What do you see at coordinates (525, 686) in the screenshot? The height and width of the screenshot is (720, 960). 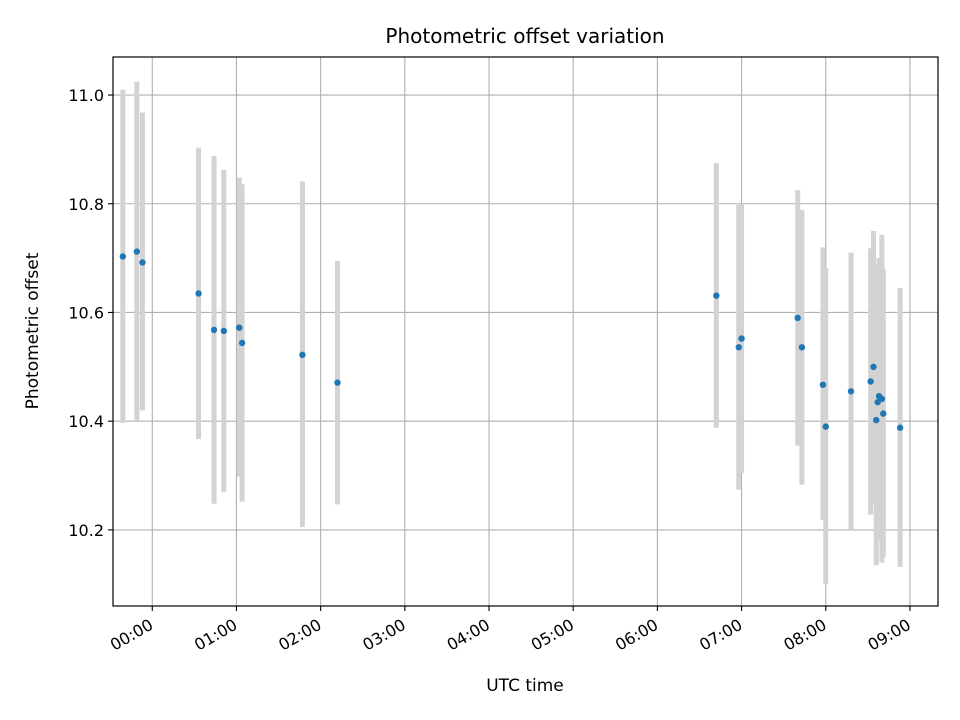 I see `x-axis-label: UTC time` at bounding box center [525, 686].